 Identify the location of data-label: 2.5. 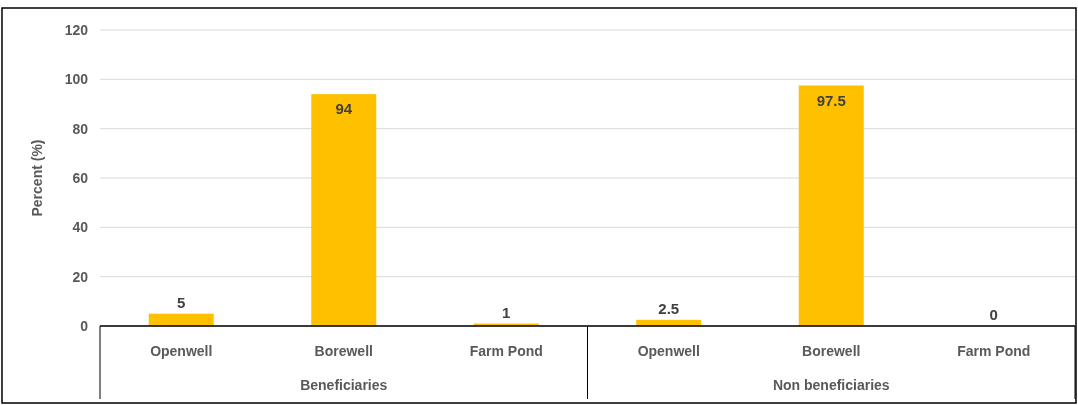
(669, 308).